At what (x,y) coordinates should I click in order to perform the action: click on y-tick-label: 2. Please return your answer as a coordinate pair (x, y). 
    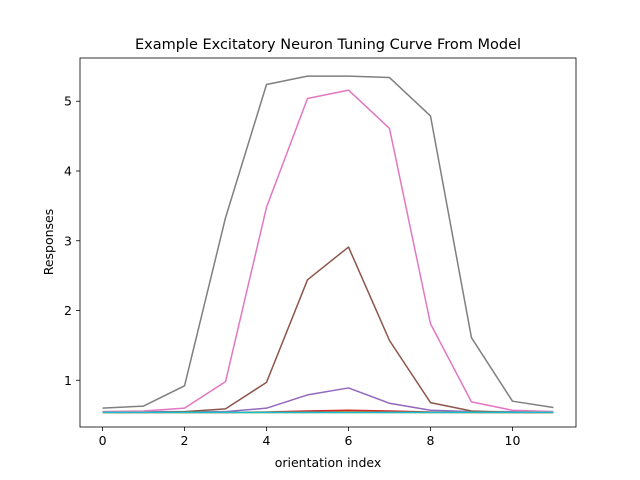
    Looking at the image, I should click on (68, 310).